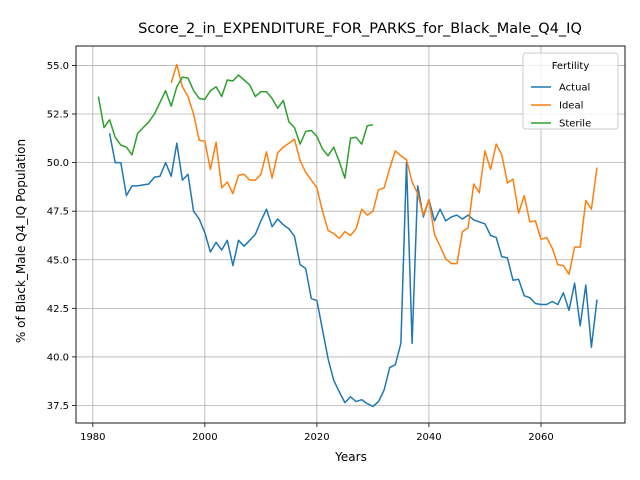  Describe the element at coordinates (204, 437) in the screenshot. I see `x-tick-label: 2000` at that location.